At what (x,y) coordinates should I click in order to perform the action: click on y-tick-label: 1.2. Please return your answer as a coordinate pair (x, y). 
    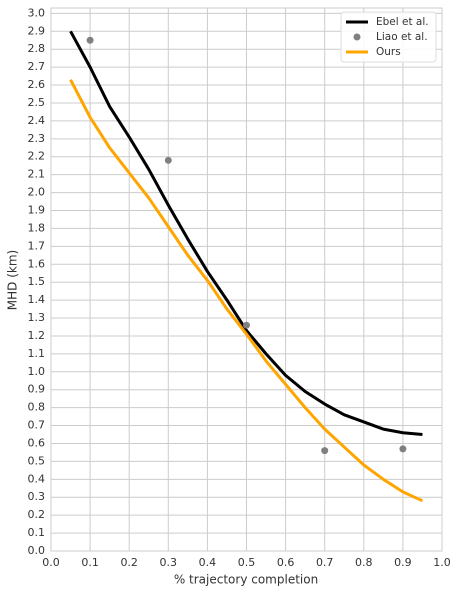
    Looking at the image, I should click on (37, 335).